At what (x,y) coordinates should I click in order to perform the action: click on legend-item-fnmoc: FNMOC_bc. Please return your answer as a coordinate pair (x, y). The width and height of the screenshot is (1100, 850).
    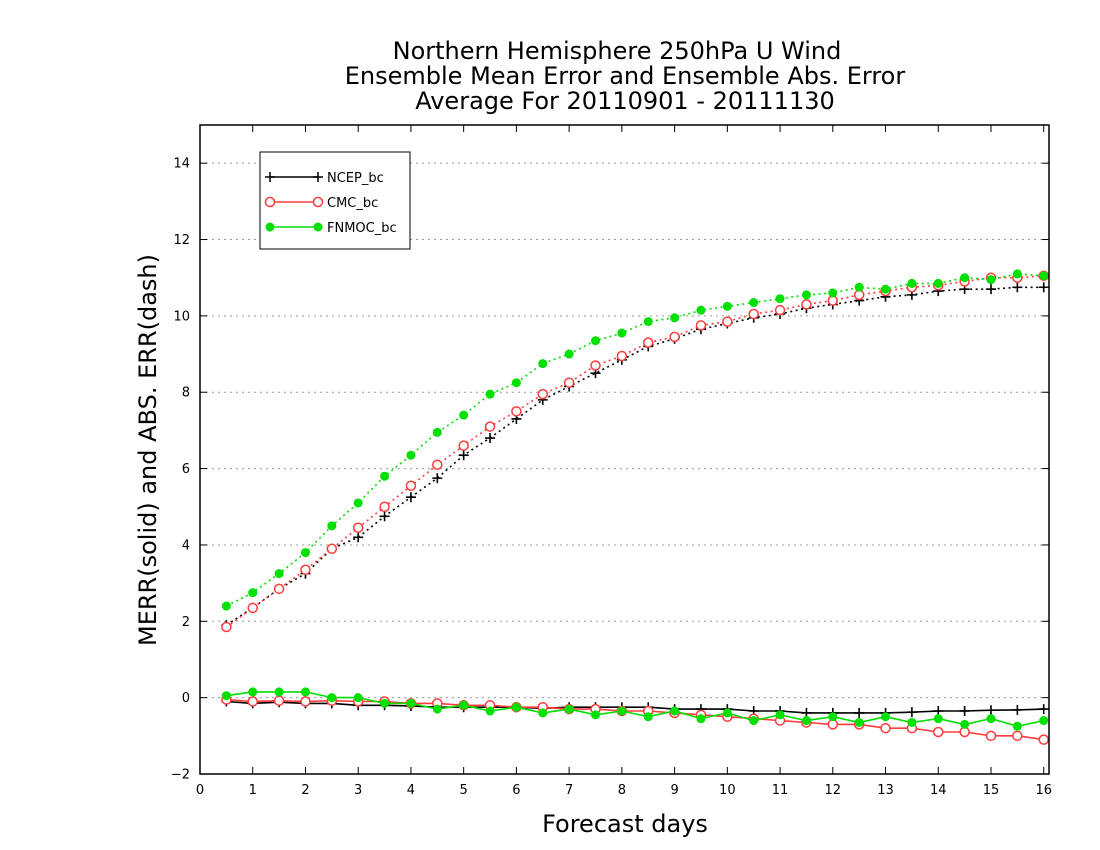
    Looking at the image, I should click on (331, 228).